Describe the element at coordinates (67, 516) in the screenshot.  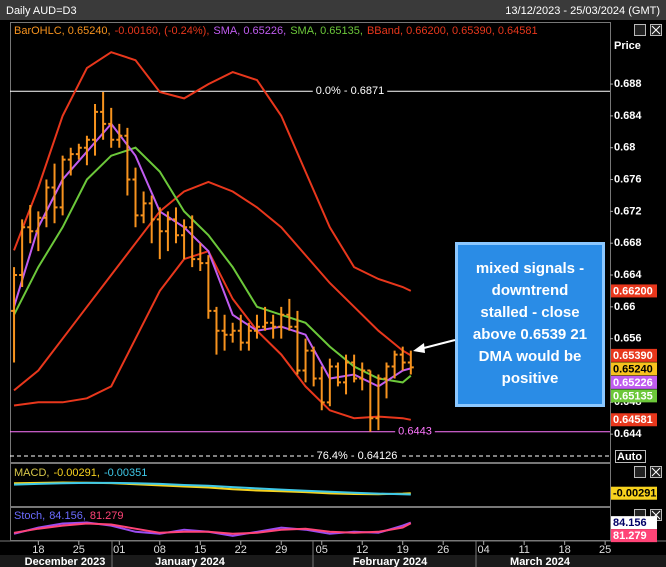
I see `legend-entry: 84.156,` at that location.